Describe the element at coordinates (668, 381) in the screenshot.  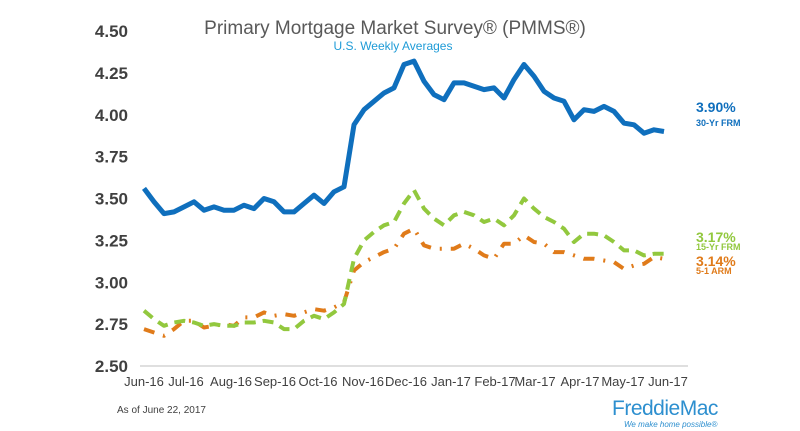
I see `x-tick-label: Jun-17` at that location.